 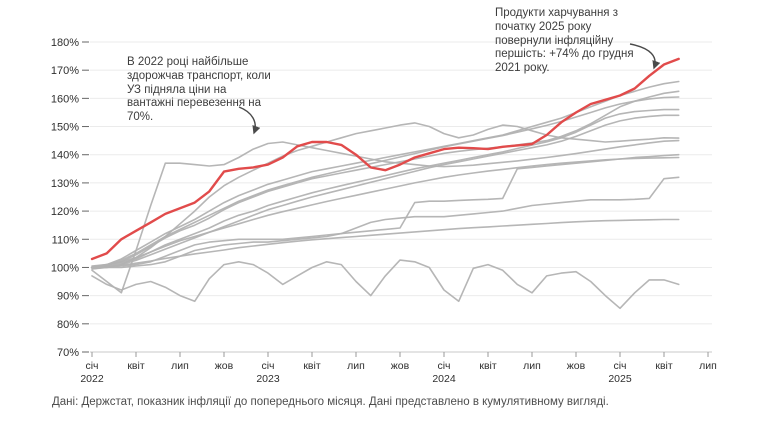 I want to click on x-tick-label-7: жов, so click(x=400, y=366).